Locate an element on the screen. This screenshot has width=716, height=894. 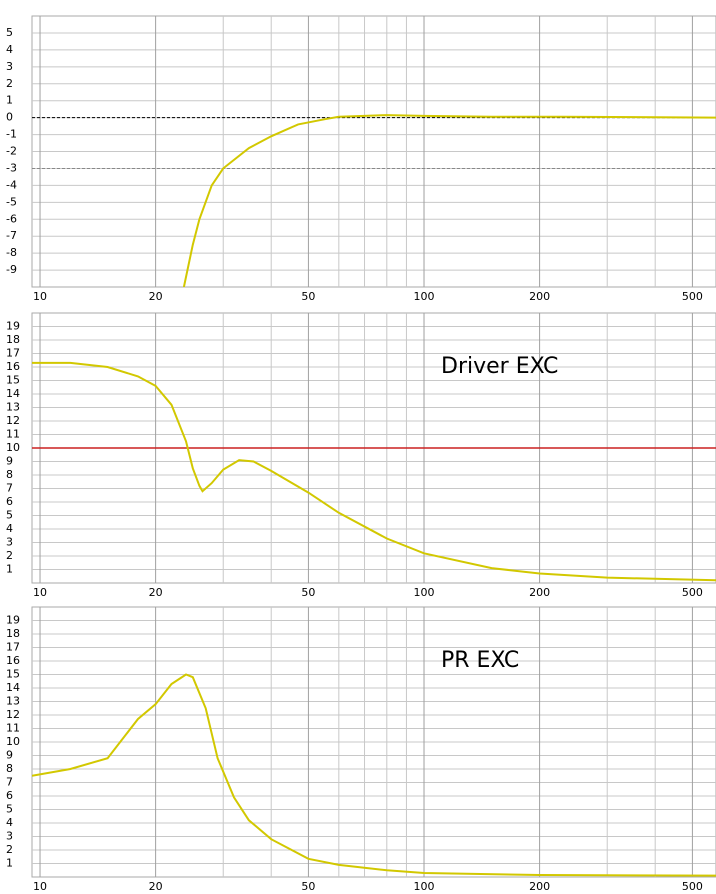
y-tick-label: -5 is located at coordinates (11, 201).